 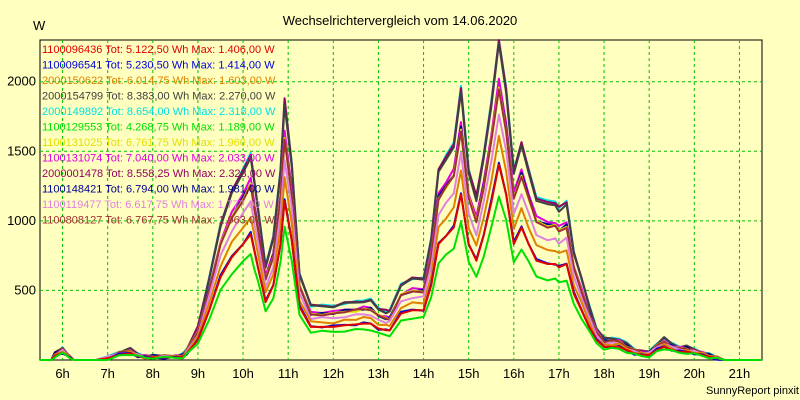 I want to click on x-tick-label: 12h, so click(x=333, y=373).